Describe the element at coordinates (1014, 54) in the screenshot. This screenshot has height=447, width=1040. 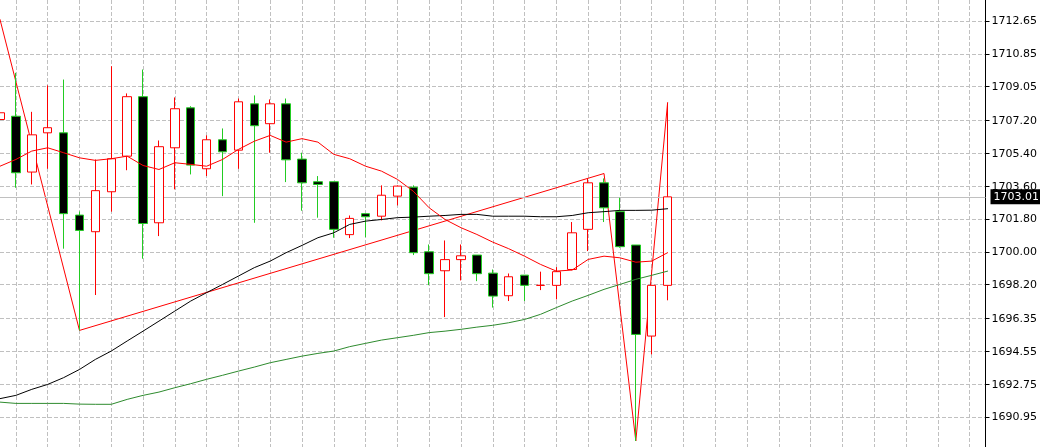
I see `y-tick-label: 1710.85` at that location.